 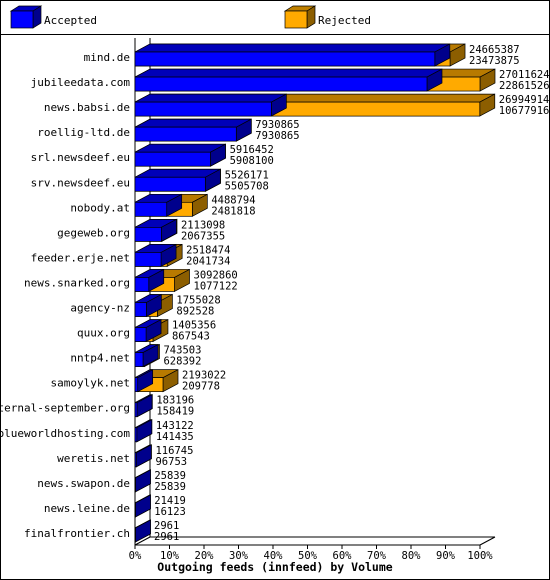 I want to click on value-label-rejected: 4488794, so click(x=233, y=200).